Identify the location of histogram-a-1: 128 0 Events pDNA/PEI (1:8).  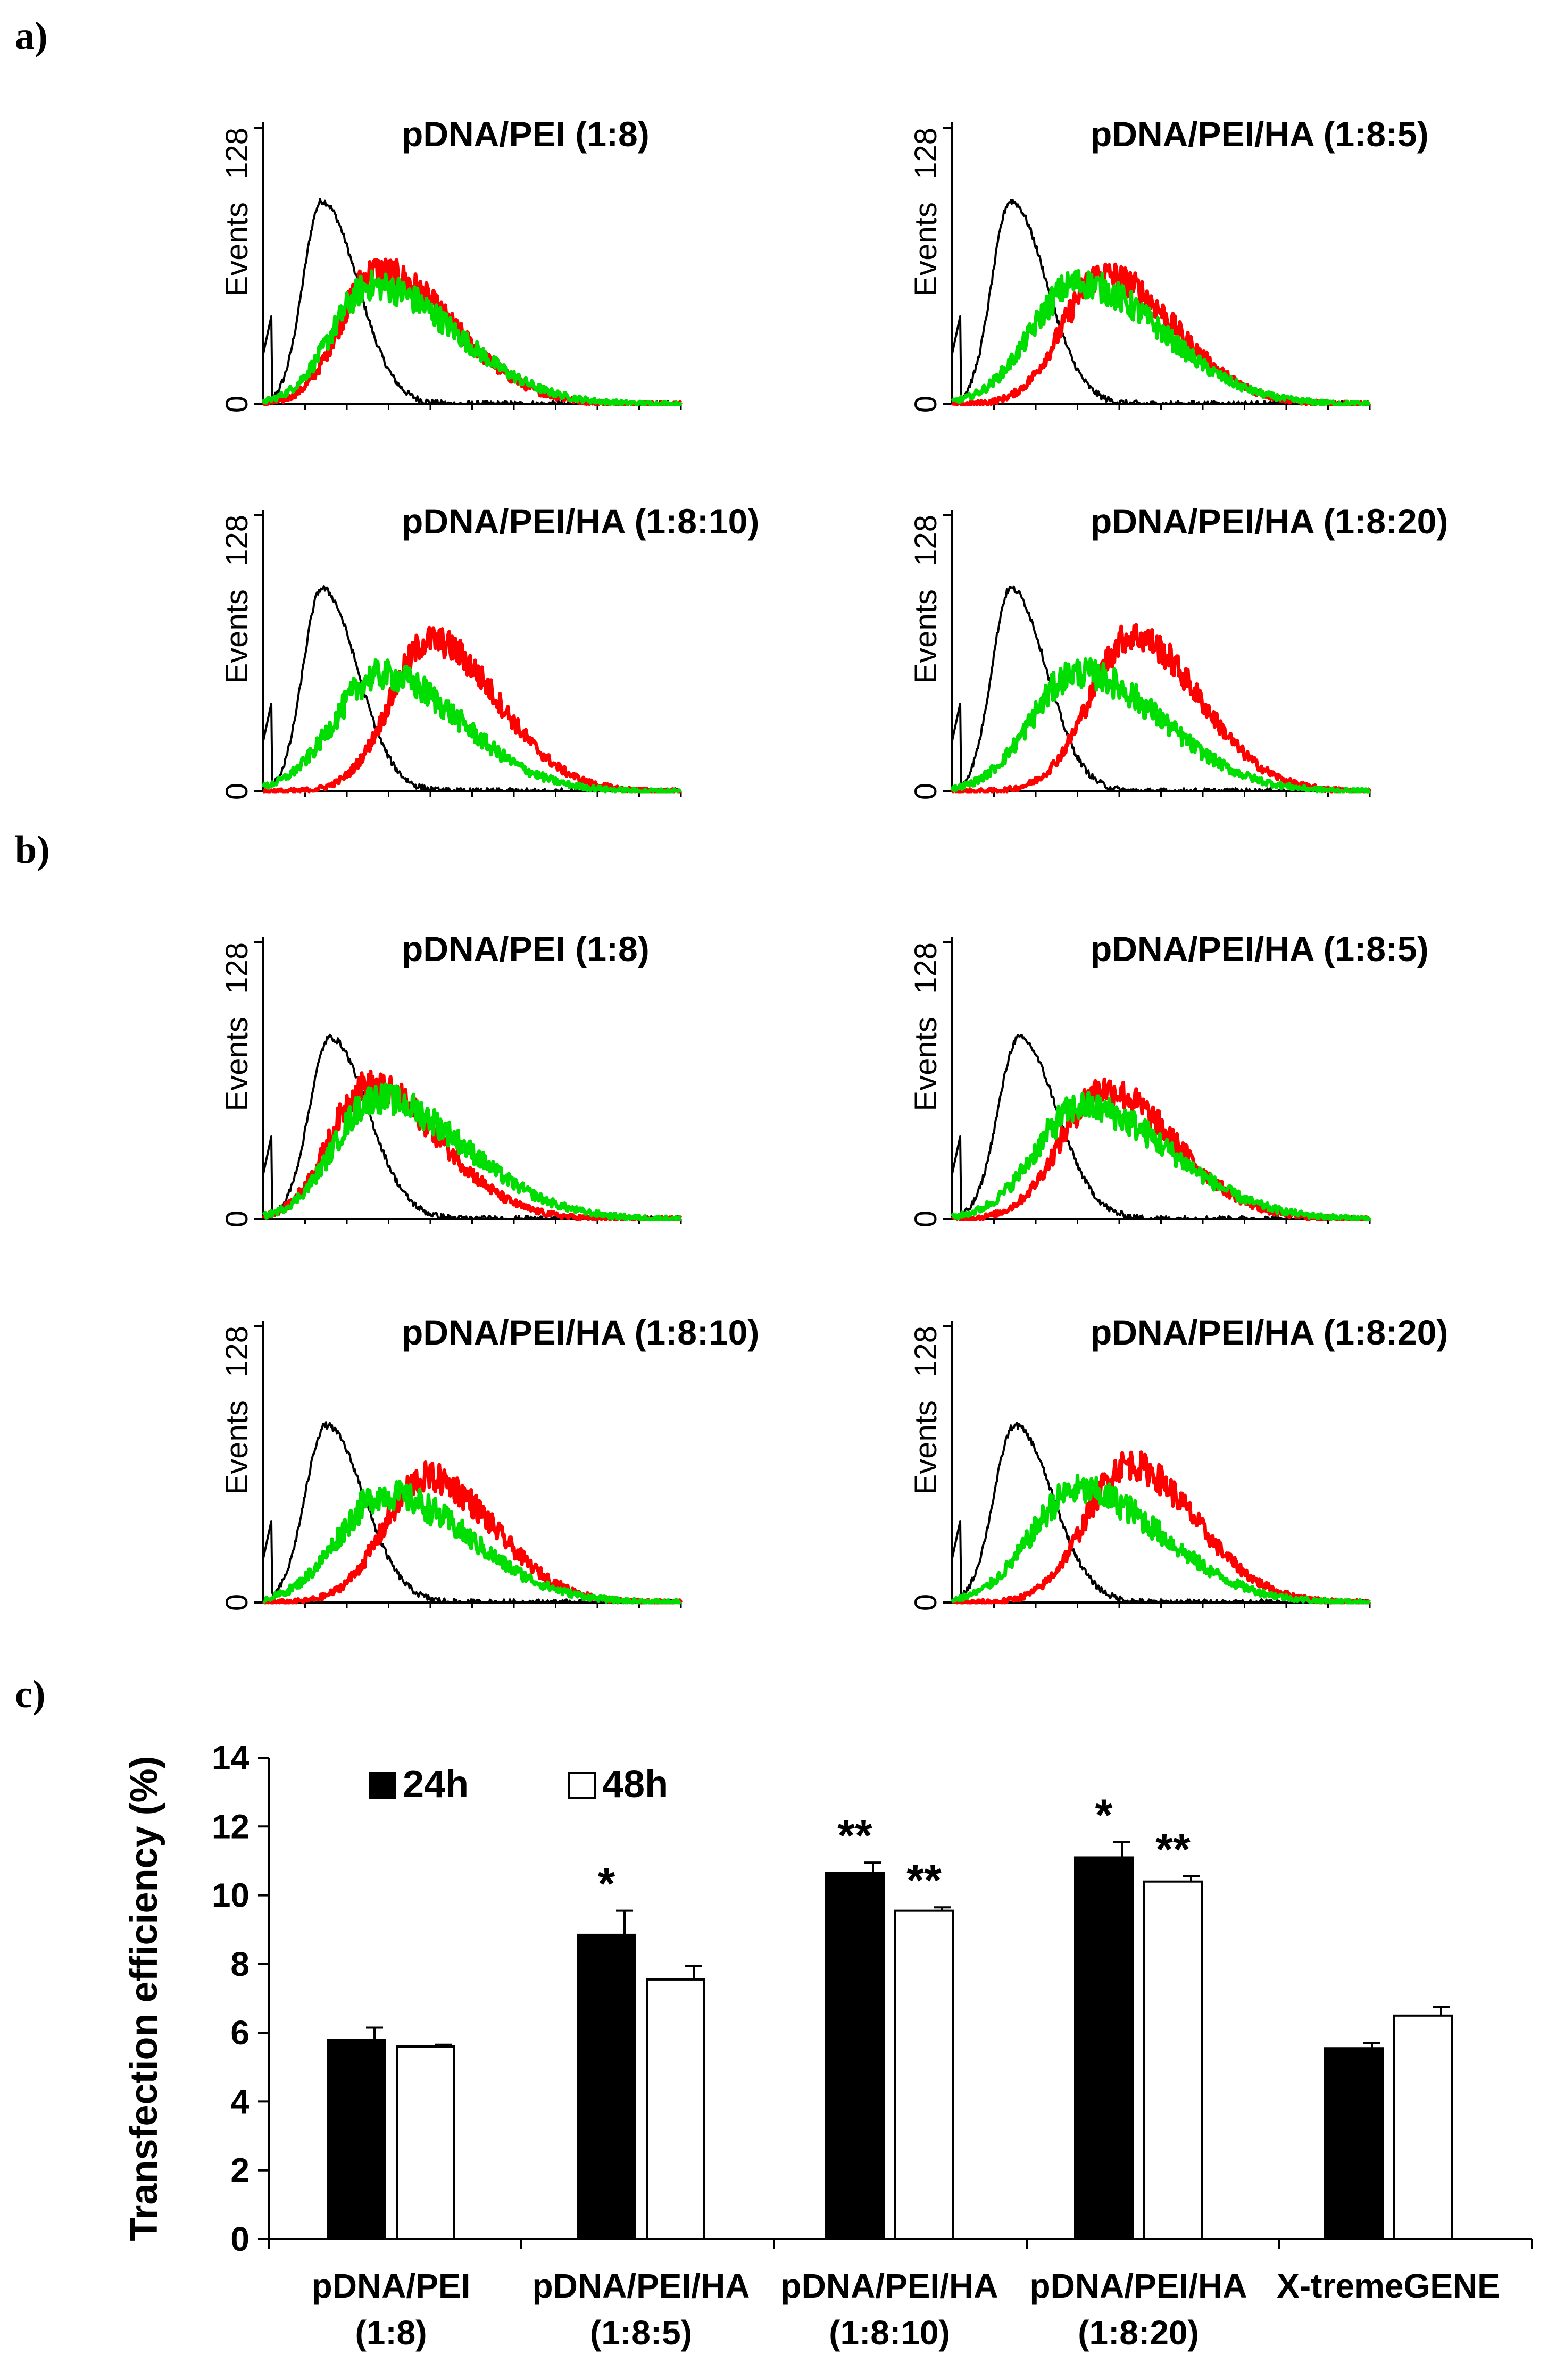
(451, 263).